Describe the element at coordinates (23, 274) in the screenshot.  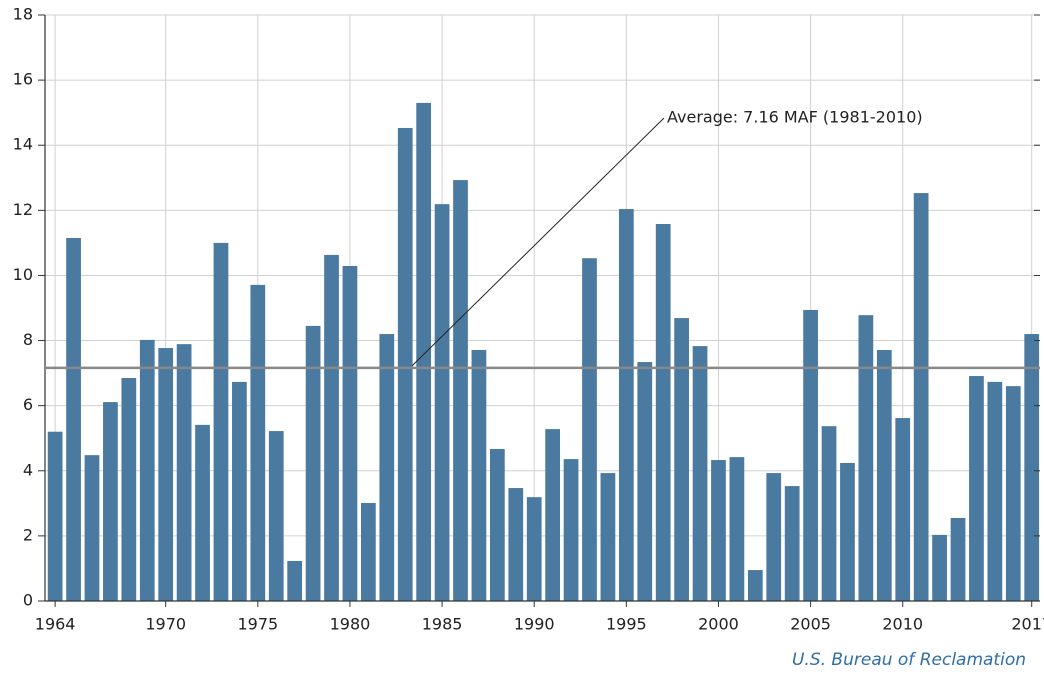
I see `y-tick-label: 10` at that location.